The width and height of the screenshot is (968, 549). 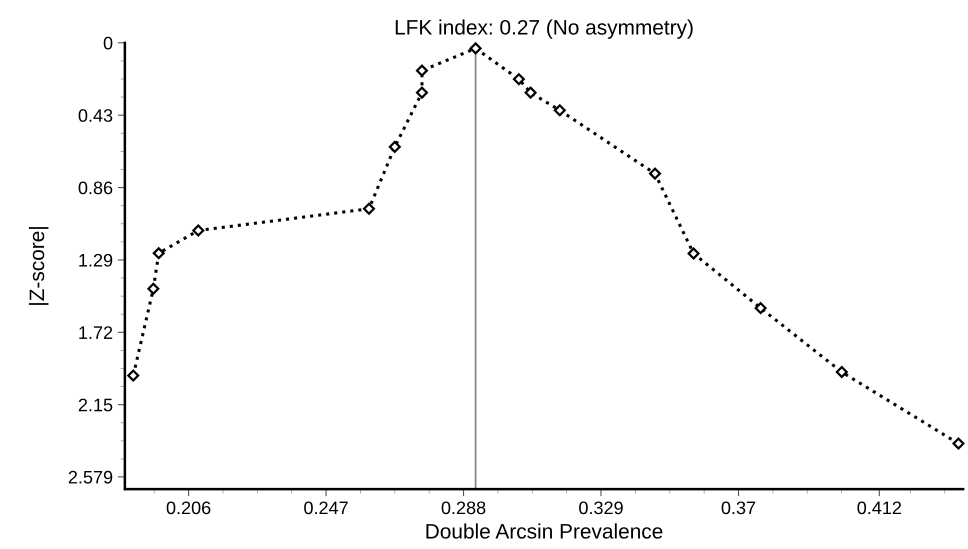 I want to click on chart-title: LFK index: 0.27 (No asymmetry), so click(x=544, y=29).